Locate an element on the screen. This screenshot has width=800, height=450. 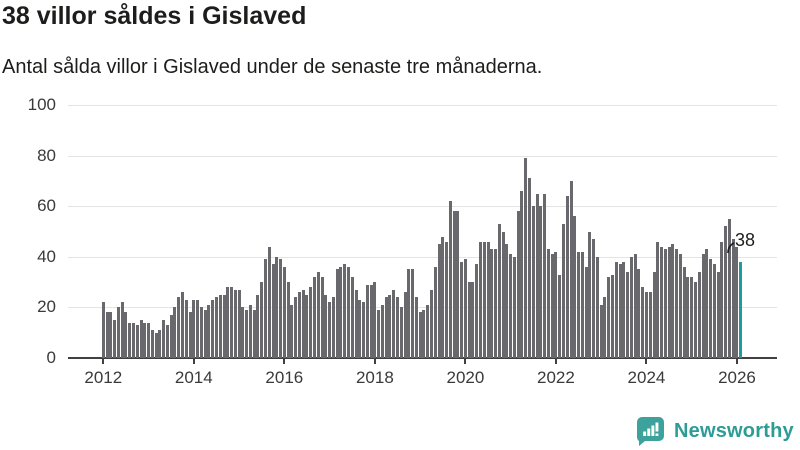
x-axis-label: 2014 is located at coordinates (193, 377).